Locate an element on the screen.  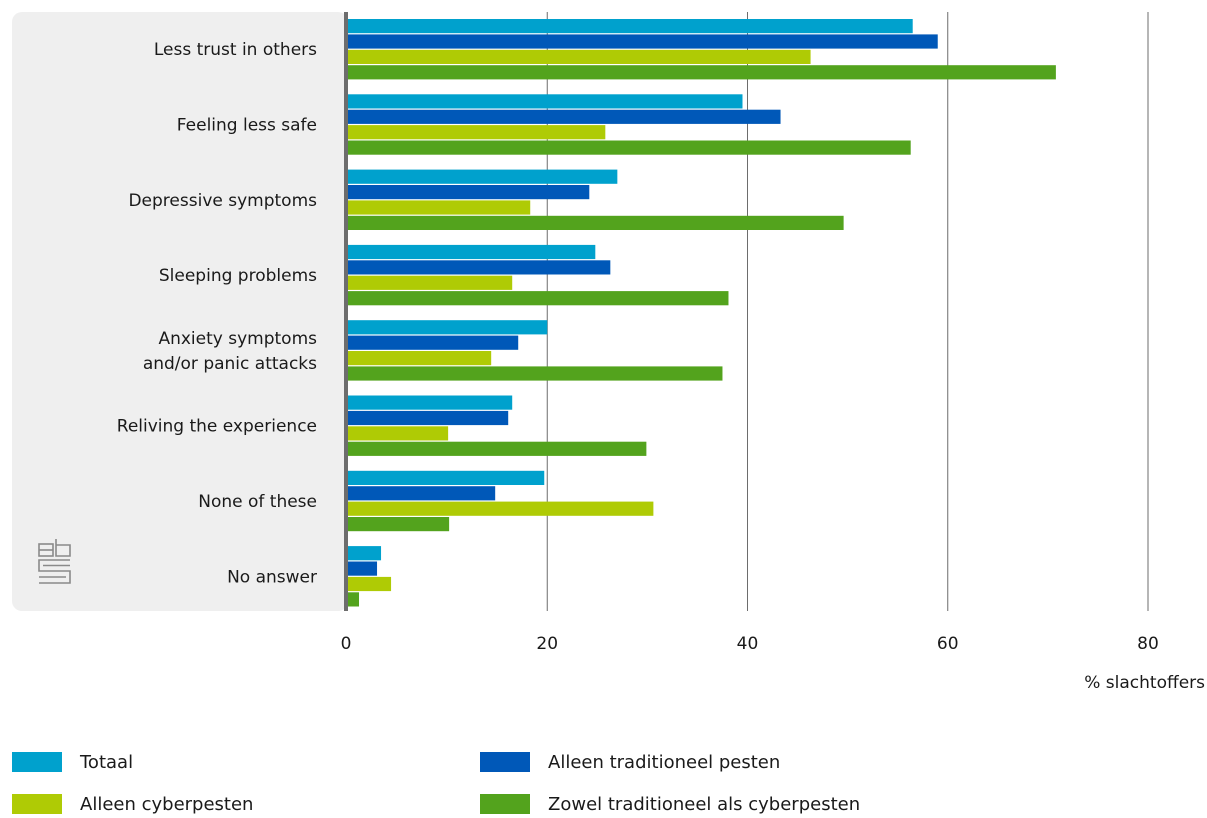
category-label: and/or panic attacks is located at coordinates (230, 364).